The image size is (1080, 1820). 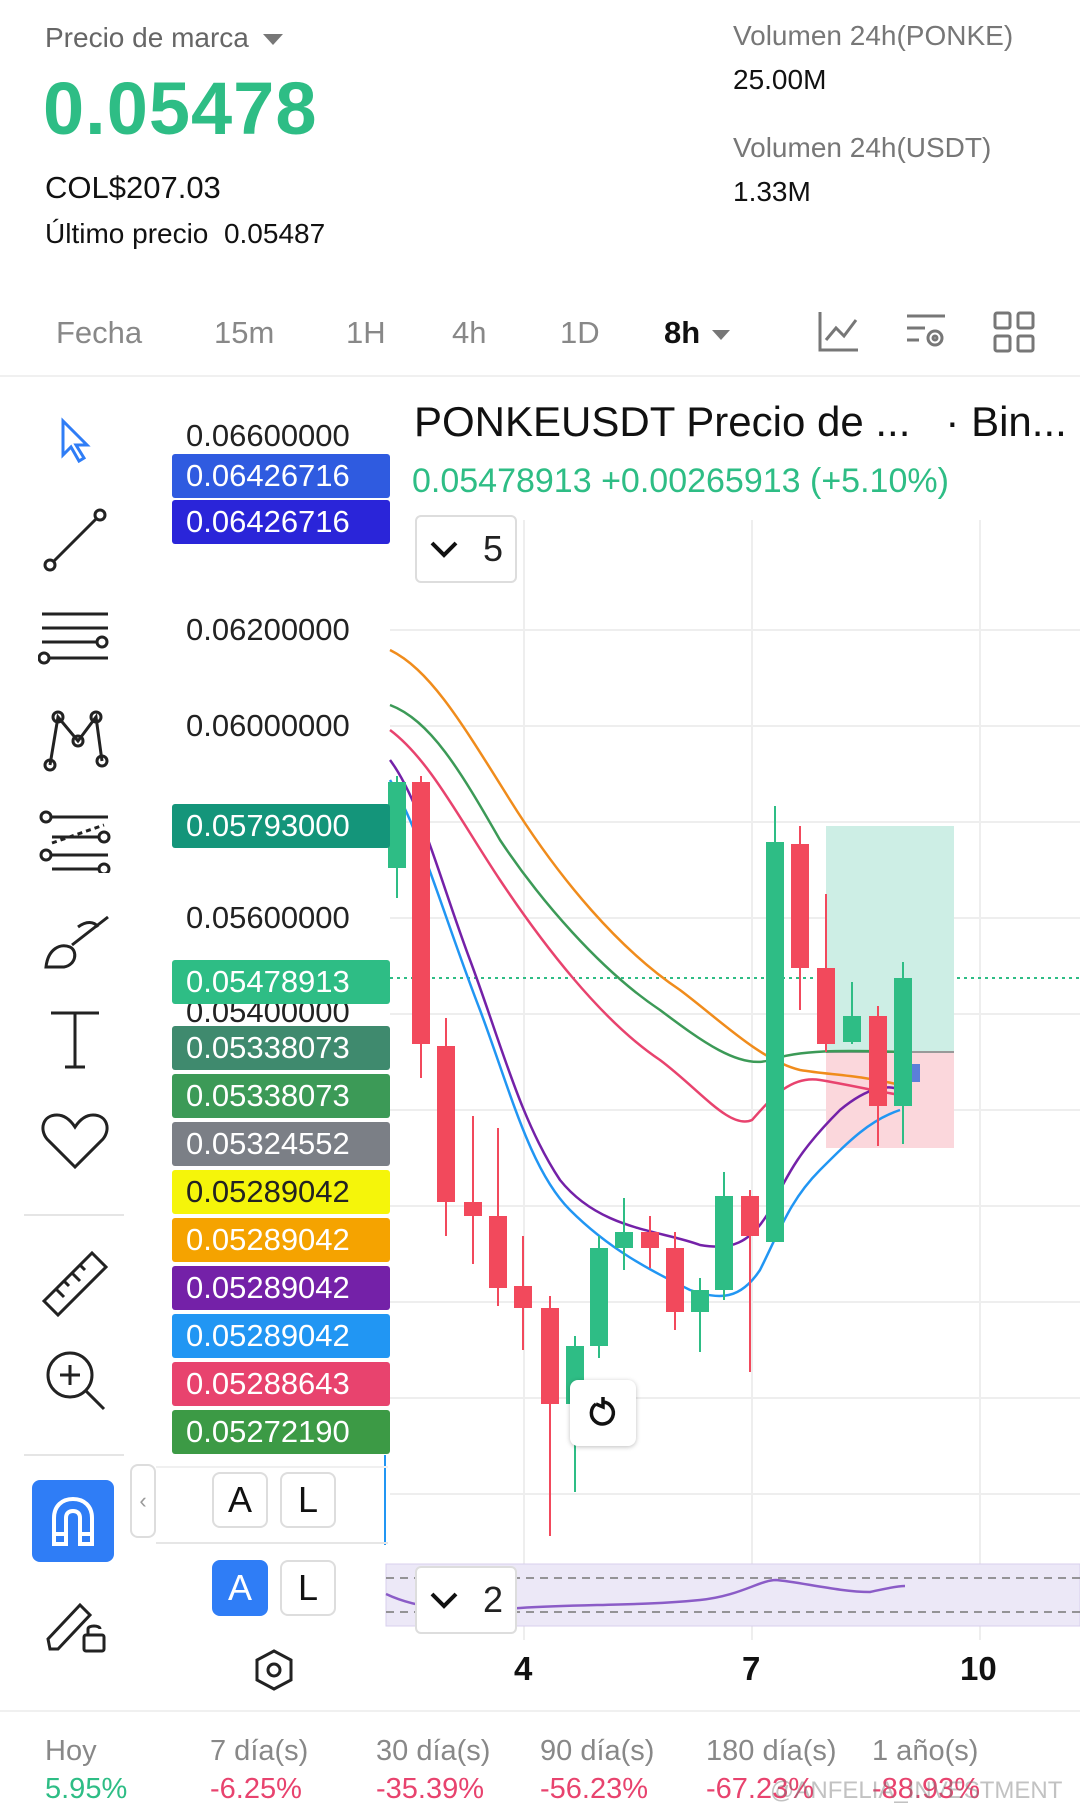 I want to click on cursor-tool, so click(x=75, y=440).